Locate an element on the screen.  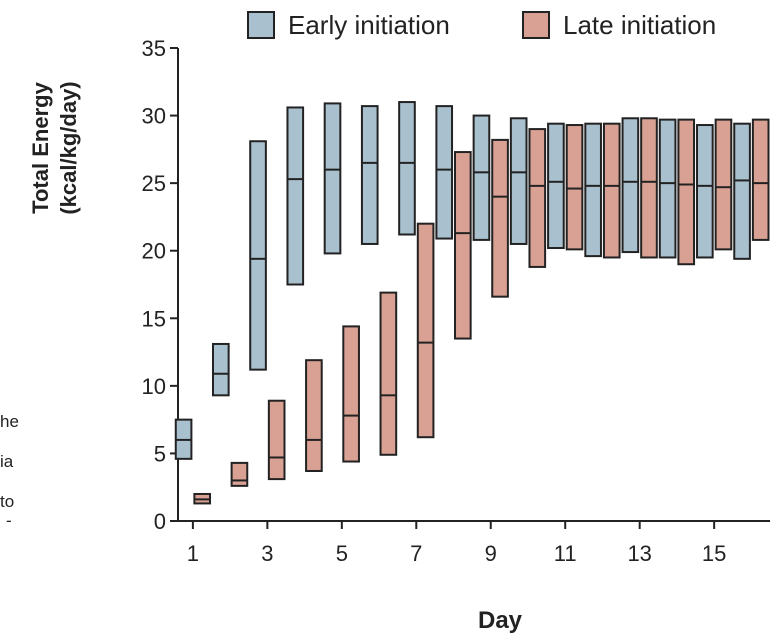
y-axis-title-line2: (kcal/kg/day) is located at coordinates (68, 147).